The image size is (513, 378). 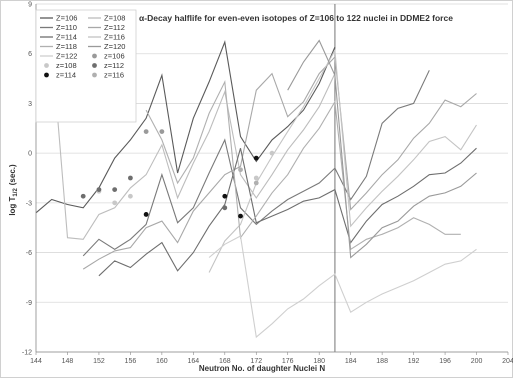 I want to click on x-tick-label: 172, so click(x=256, y=361).